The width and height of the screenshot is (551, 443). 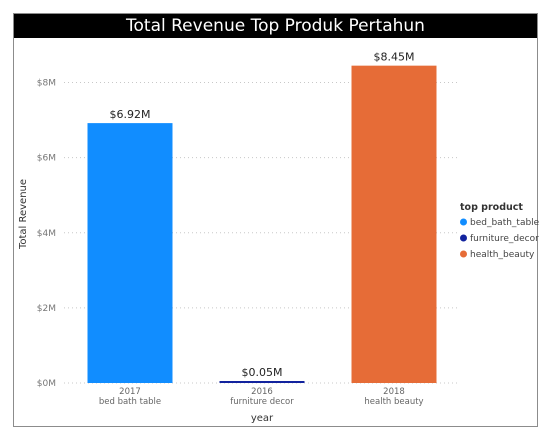 I want to click on legend-item: furniture_decor, so click(x=504, y=239).